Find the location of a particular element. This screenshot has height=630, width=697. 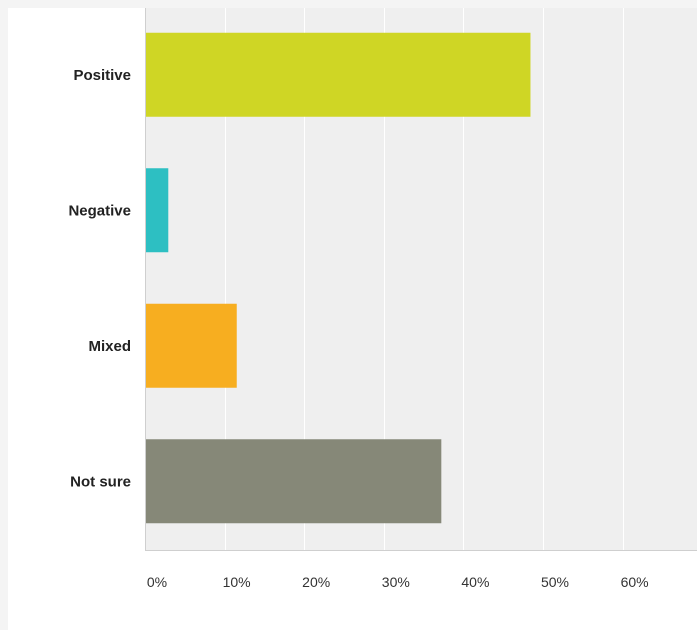

category-label: Positive is located at coordinates (102, 75).